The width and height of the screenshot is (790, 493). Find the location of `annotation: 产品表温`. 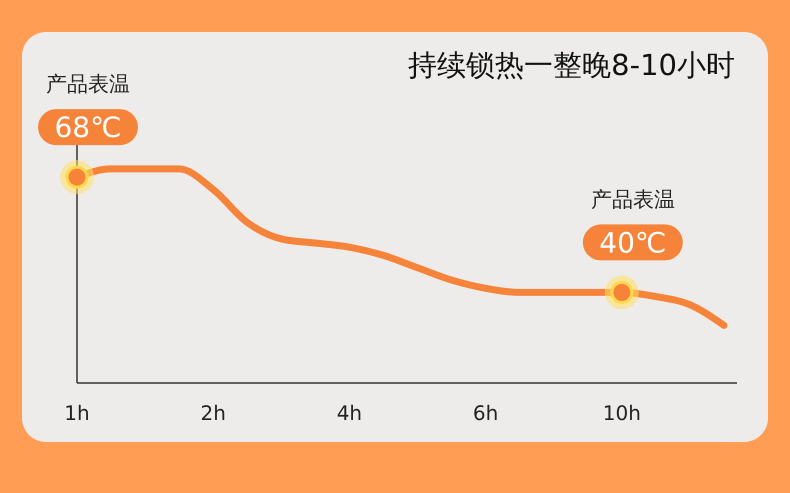

annotation: 产品表温 is located at coordinates (632, 199).